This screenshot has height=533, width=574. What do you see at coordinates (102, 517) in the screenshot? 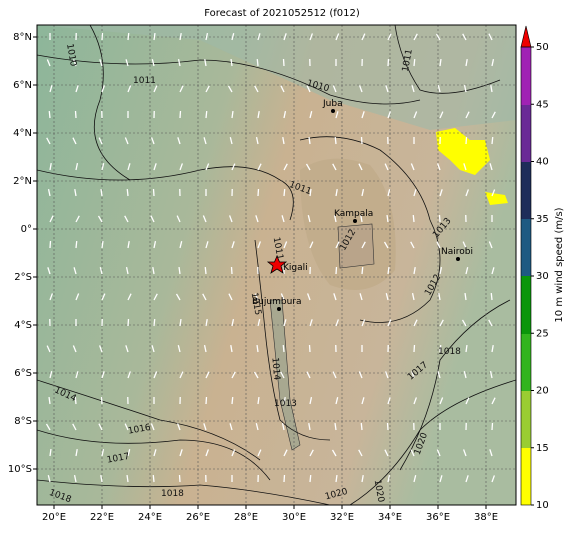
I see `lon-label: 22°E` at bounding box center [102, 517].